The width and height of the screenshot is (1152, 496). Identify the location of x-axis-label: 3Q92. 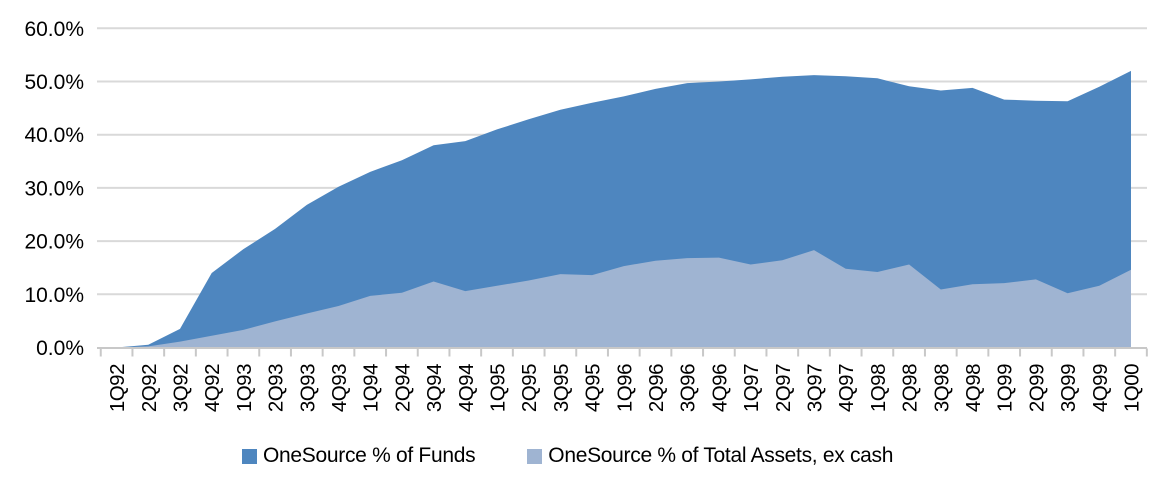
(181, 388).